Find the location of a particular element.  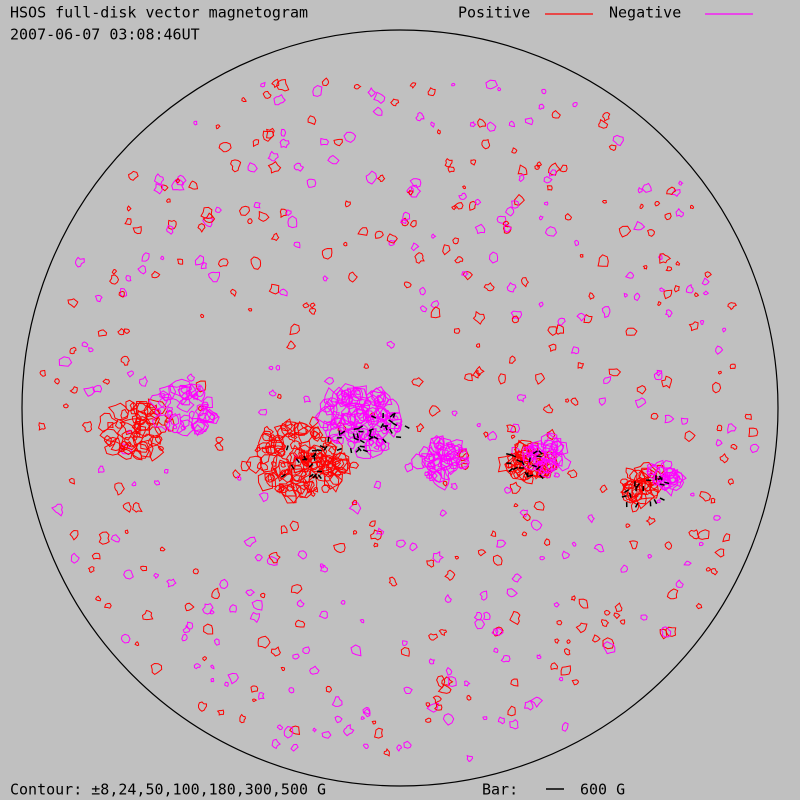

legend-label: Positive is located at coordinates (494, 13).